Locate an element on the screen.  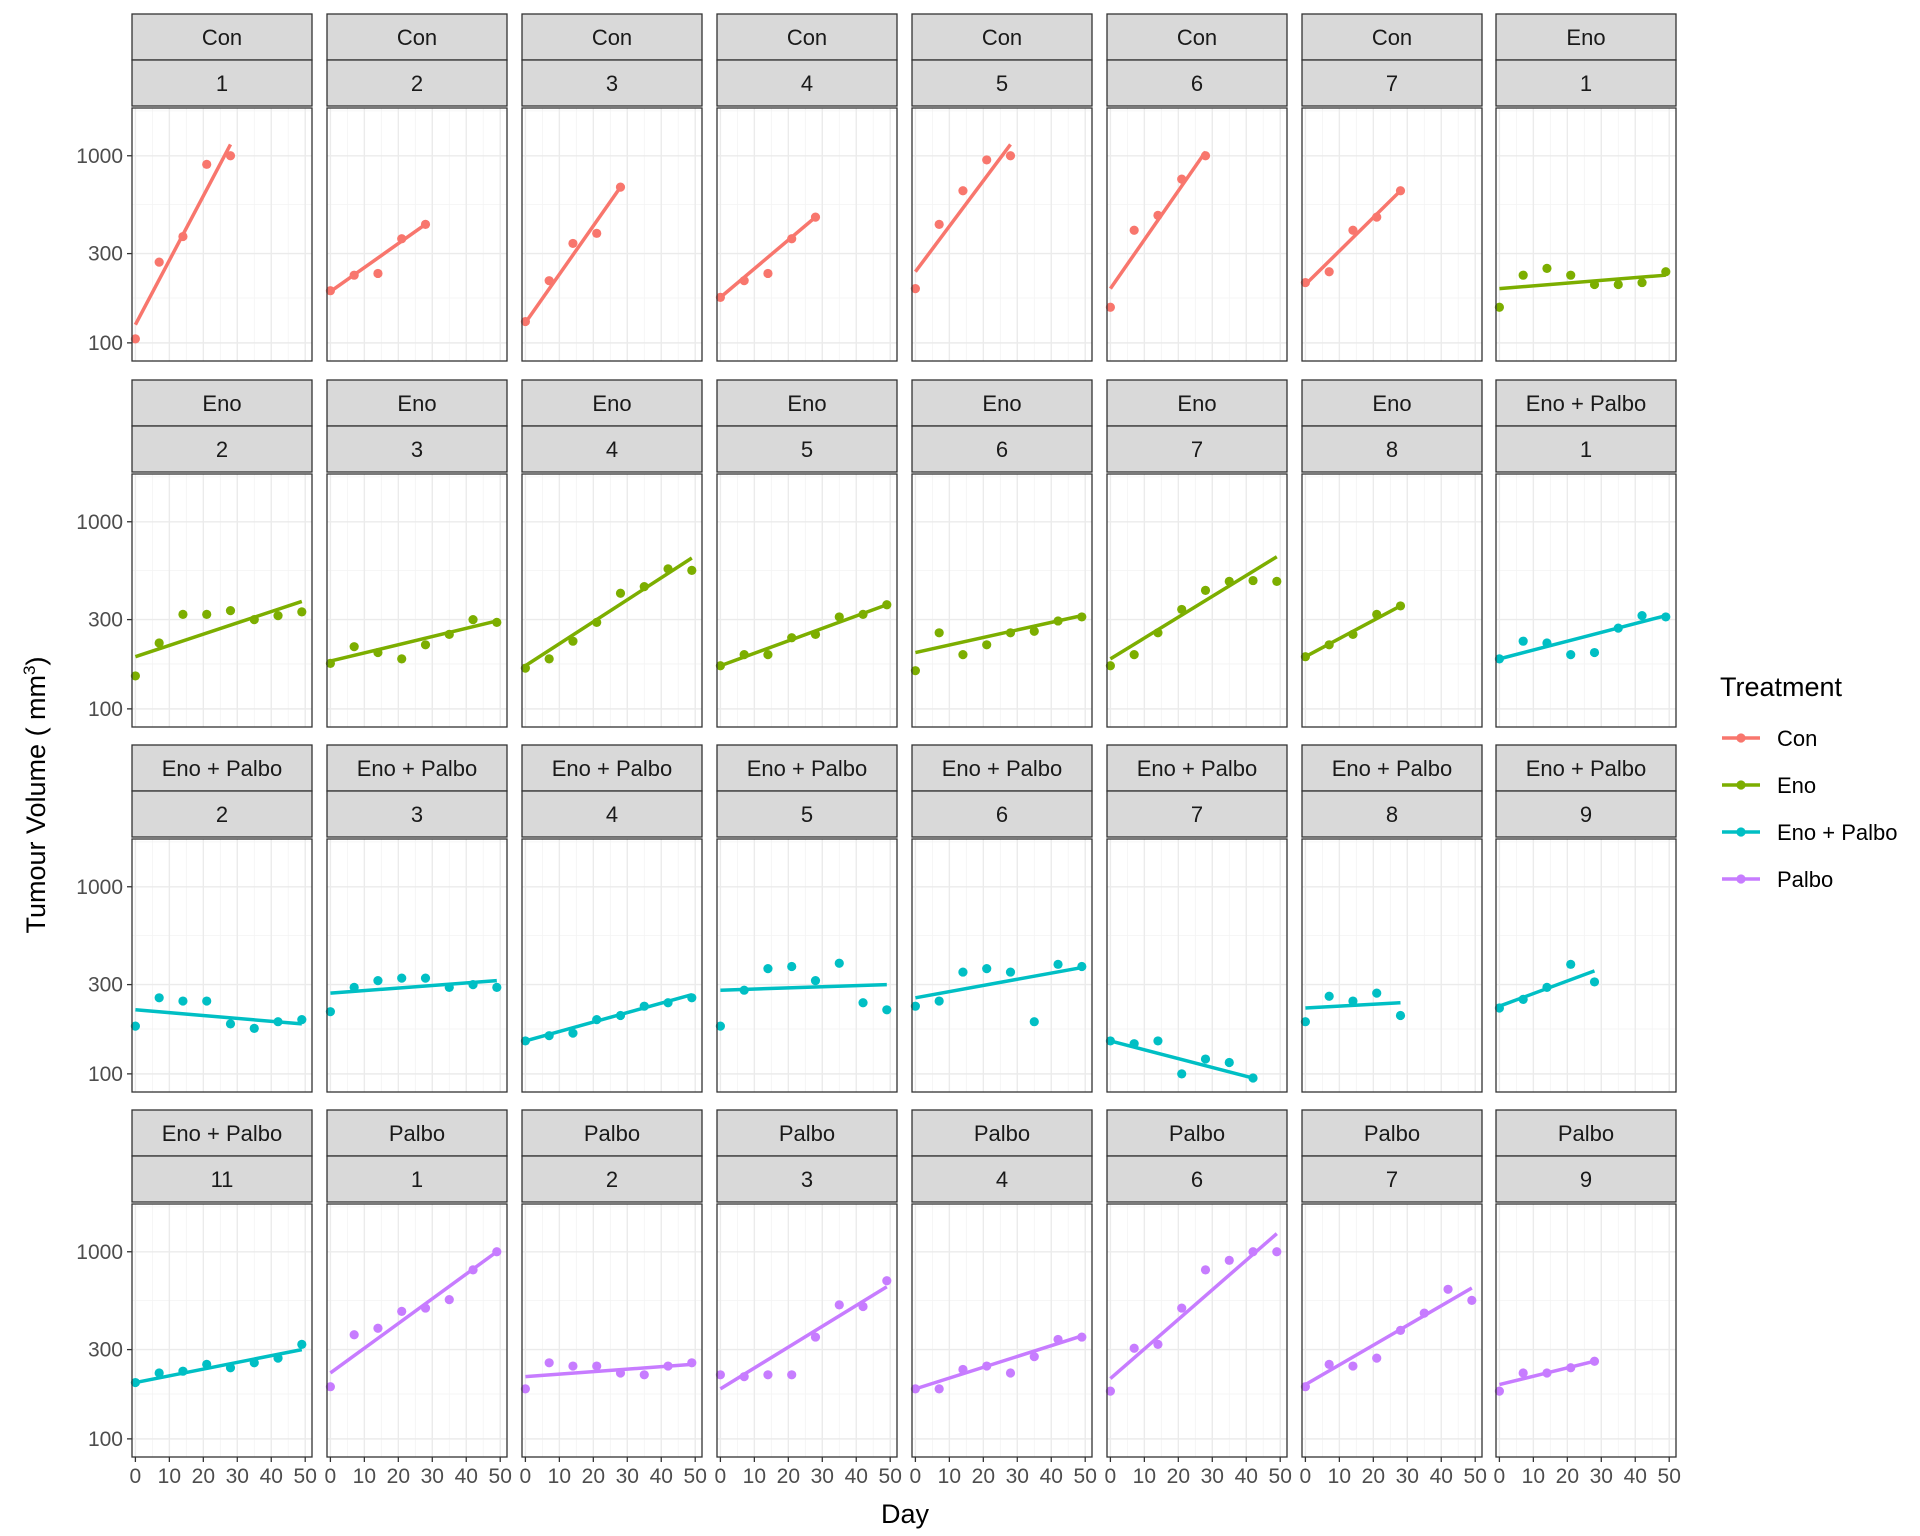
strip-id-label: 6 is located at coordinates (1002, 449).